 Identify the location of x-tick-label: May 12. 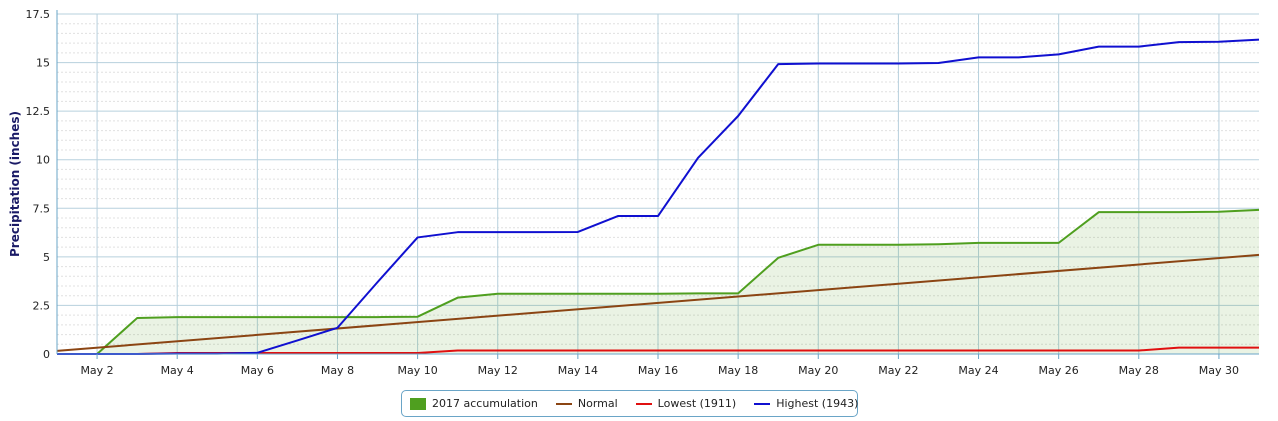
(498, 370).